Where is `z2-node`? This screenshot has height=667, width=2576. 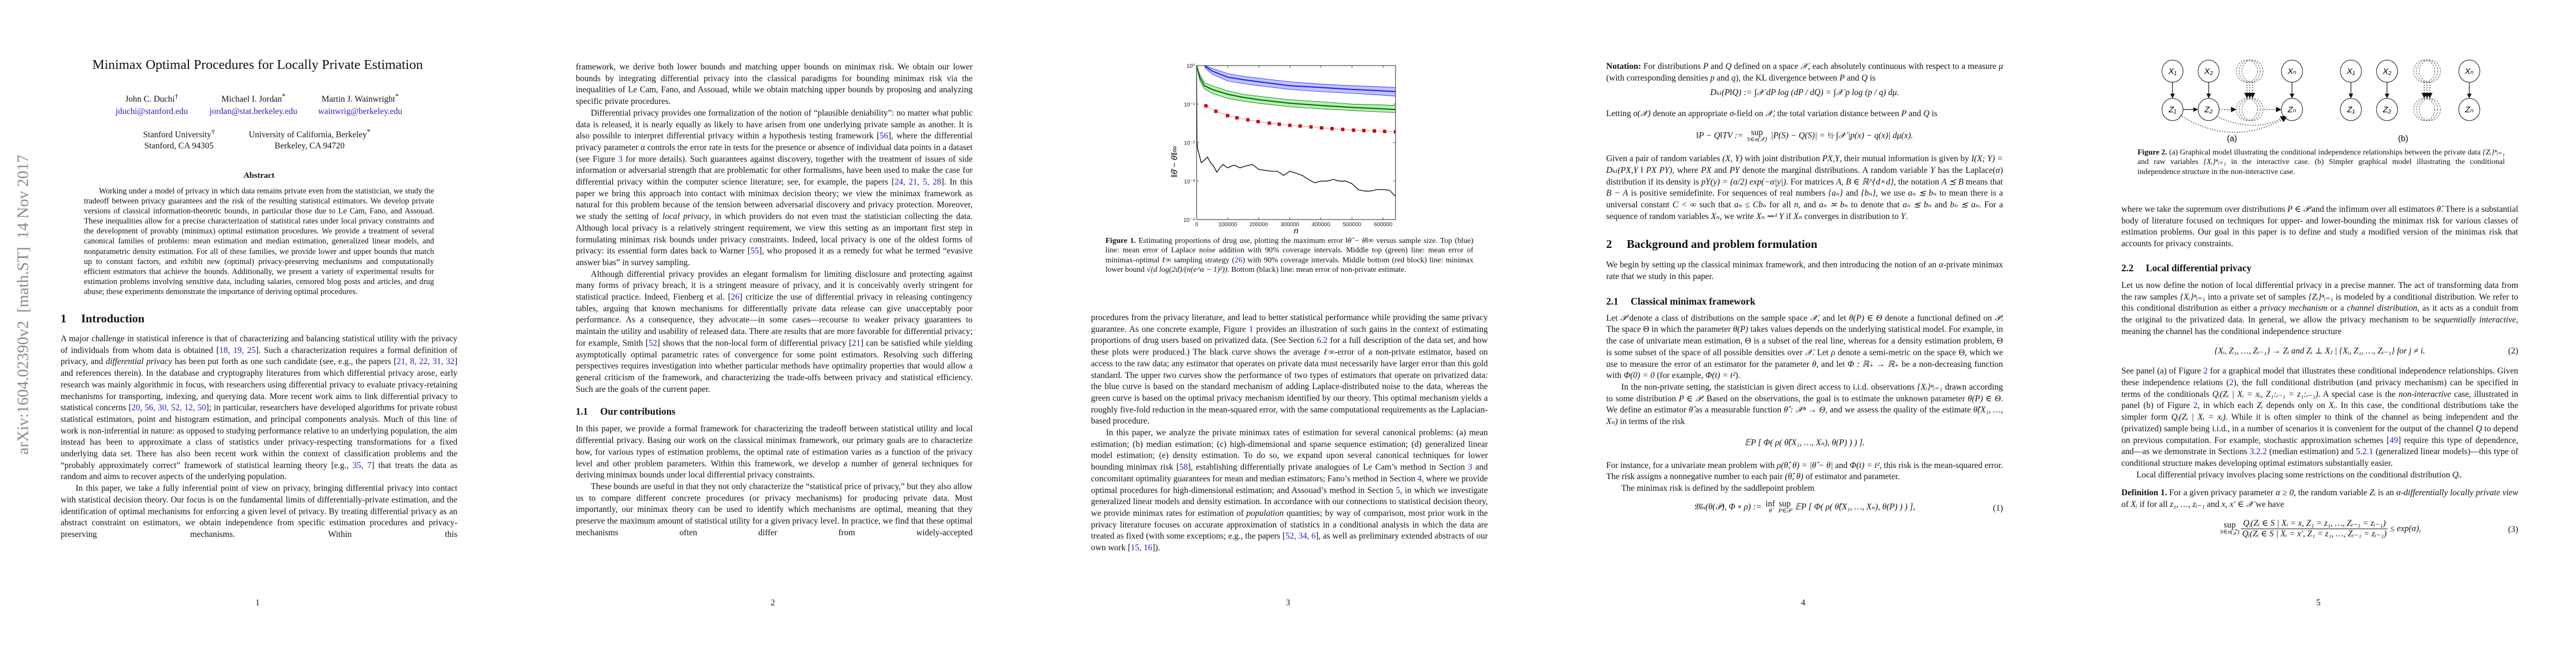
z2-node is located at coordinates (2469, 109).